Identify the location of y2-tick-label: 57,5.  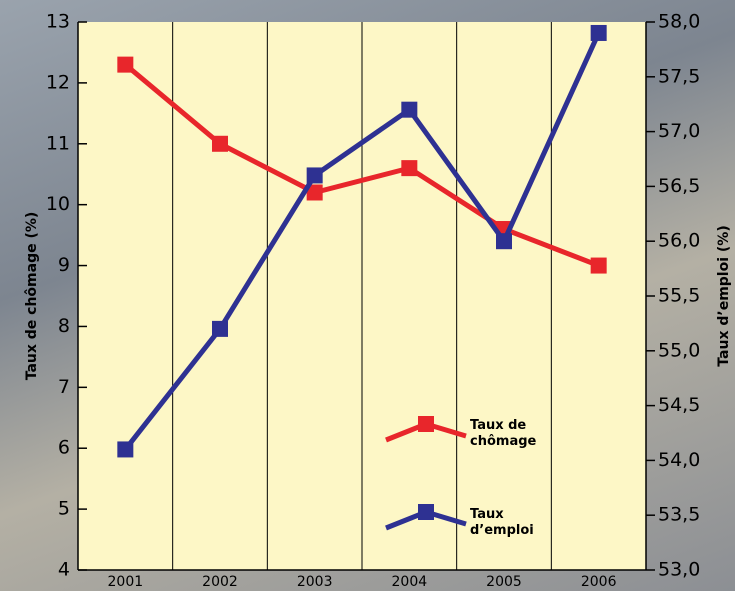
(679, 76).